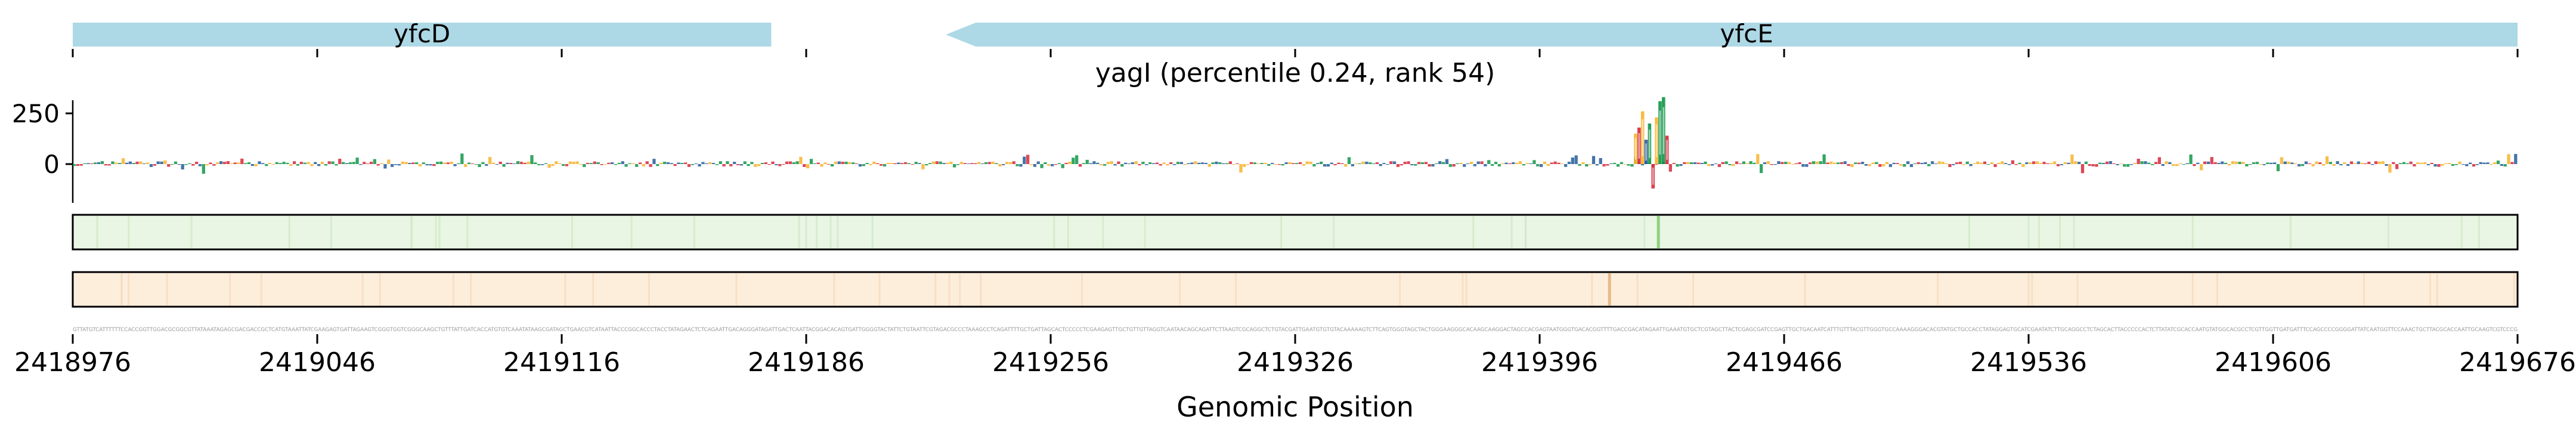 This screenshot has width=2576, height=432. Describe the element at coordinates (1295, 53) in the screenshot. I see `gene-track-axis` at that location.